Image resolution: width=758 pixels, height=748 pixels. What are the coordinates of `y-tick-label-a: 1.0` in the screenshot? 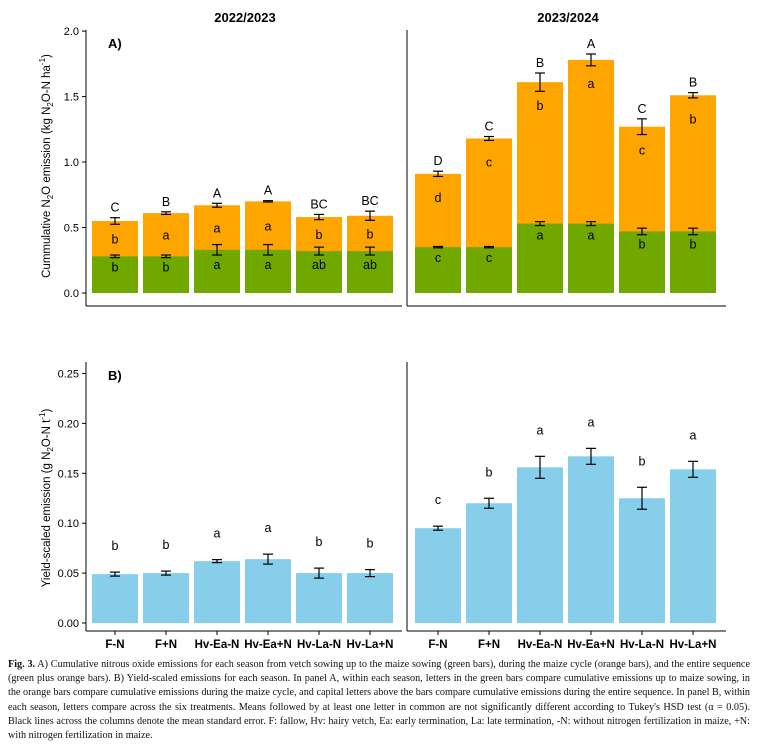 It's located at (71, 163).